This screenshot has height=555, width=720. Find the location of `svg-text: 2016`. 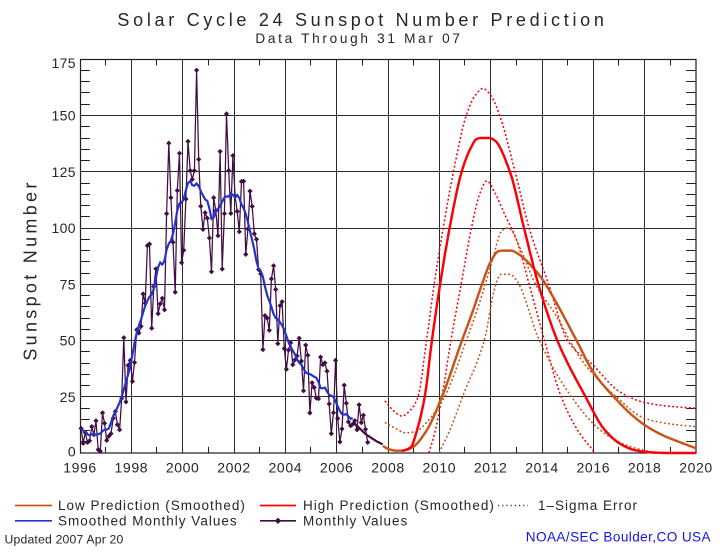

svg-text: 2016 is located at coordinates (594, 468).